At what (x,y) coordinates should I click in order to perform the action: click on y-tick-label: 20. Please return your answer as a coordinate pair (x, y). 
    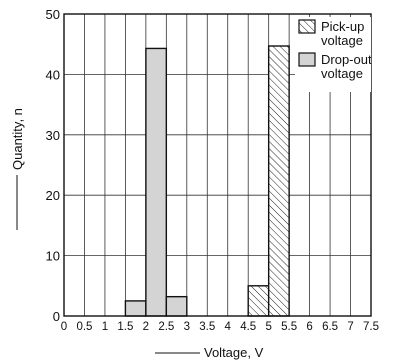
    Looking at the image, I should click on (53, 195).